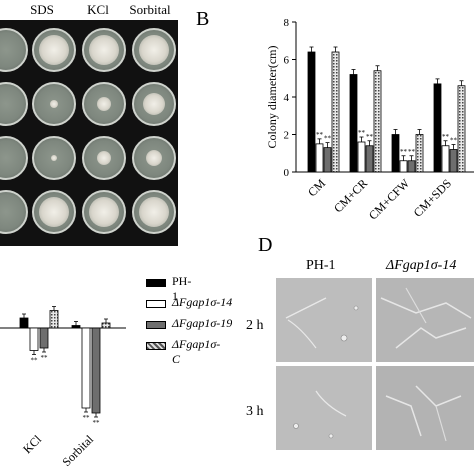  What do you see at coordinates (389, 199) in the screenshot?
I see `x-tick-label: CM+CFW` at bounding box center [389, 199].